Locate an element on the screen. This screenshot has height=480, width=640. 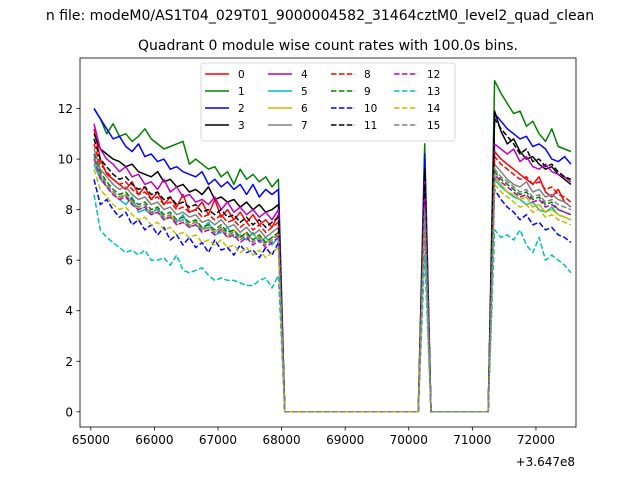
x-tick-label: 65000 is located at coordinates (91, 440).